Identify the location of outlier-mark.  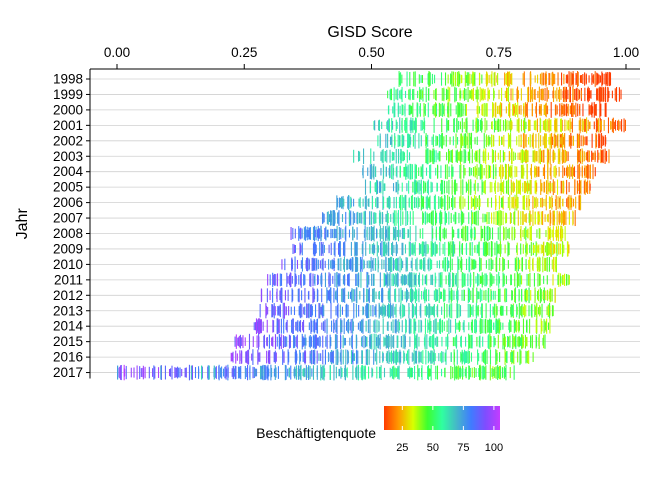
(118, 372).